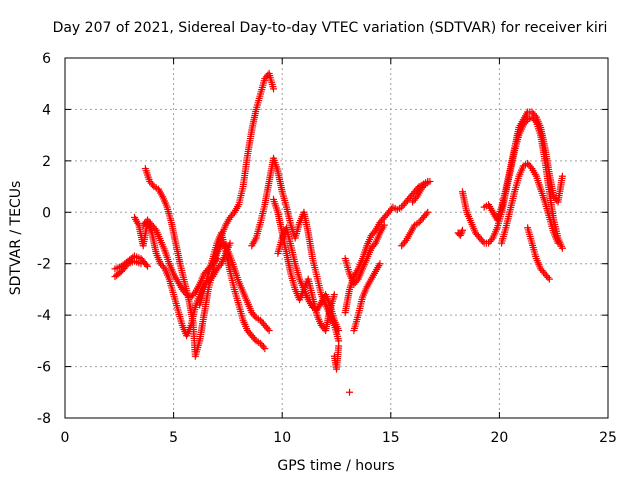 This screenshot has height=480, width=640. Describe the element at coordinates (499, 438) in the screenshot. I see `x-tick-label: 20` at that location.